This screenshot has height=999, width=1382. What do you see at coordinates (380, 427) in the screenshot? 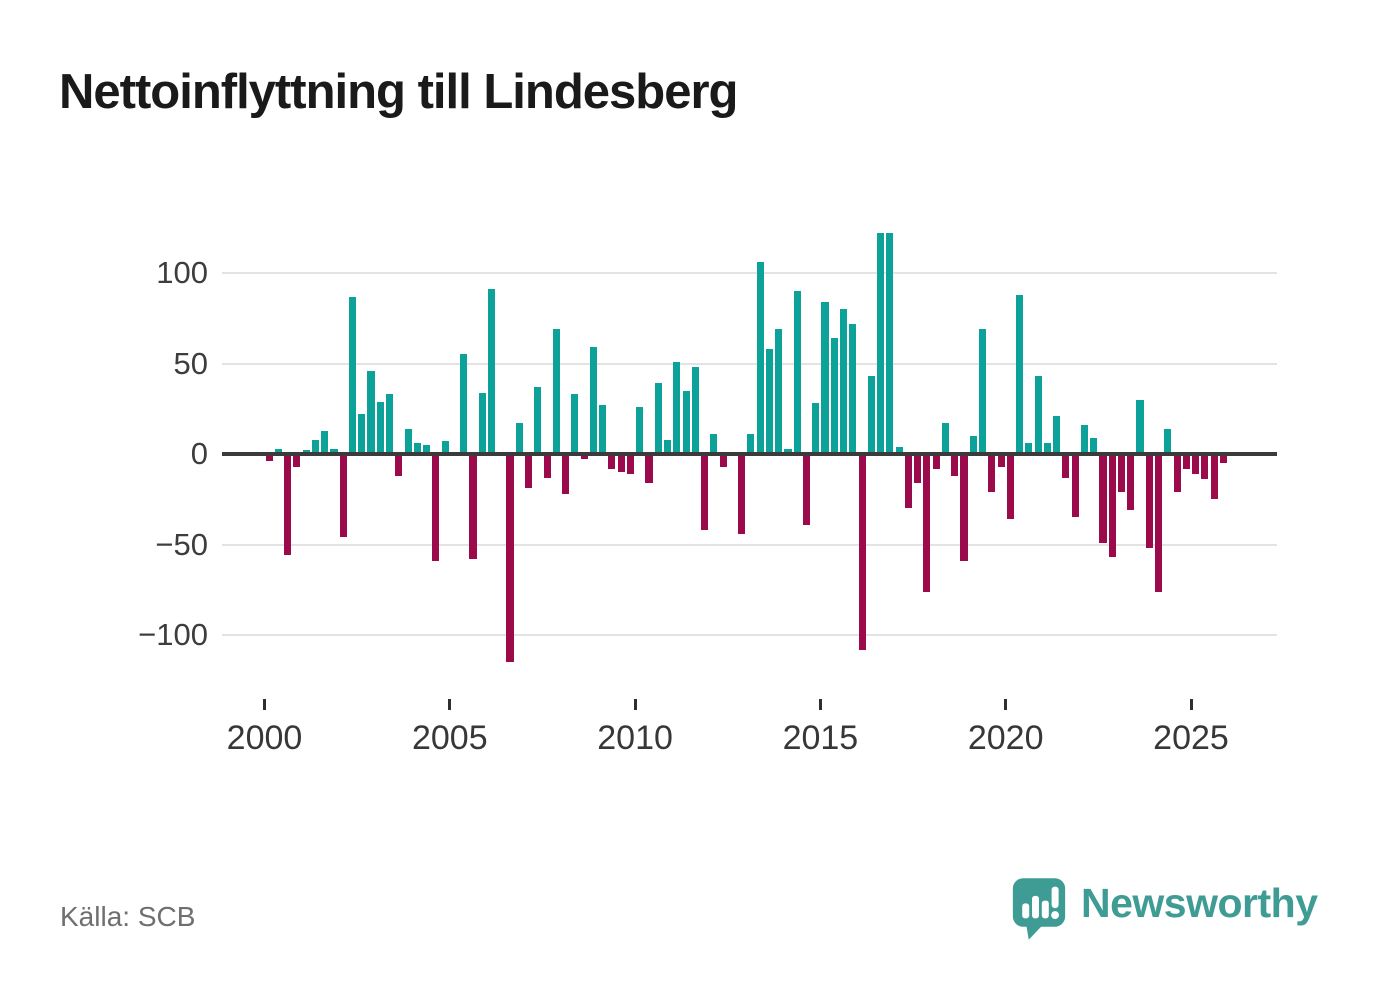
I see `bar-2003-q1` at bounding box center [380, 427].